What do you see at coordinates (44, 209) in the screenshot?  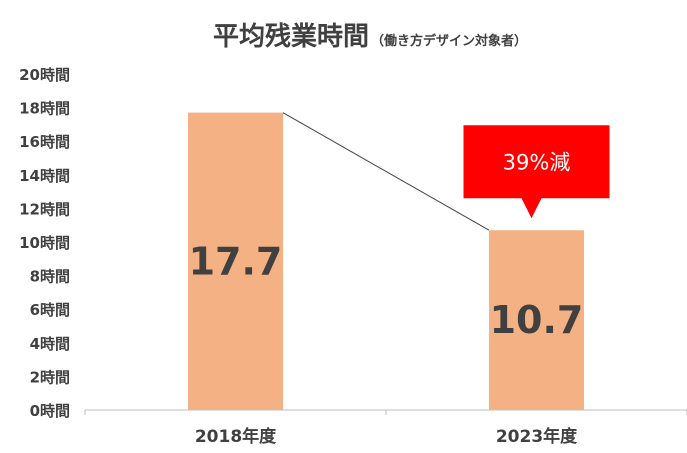 I see `y-tick-label: 12時間` at bounding box center [44, 209].